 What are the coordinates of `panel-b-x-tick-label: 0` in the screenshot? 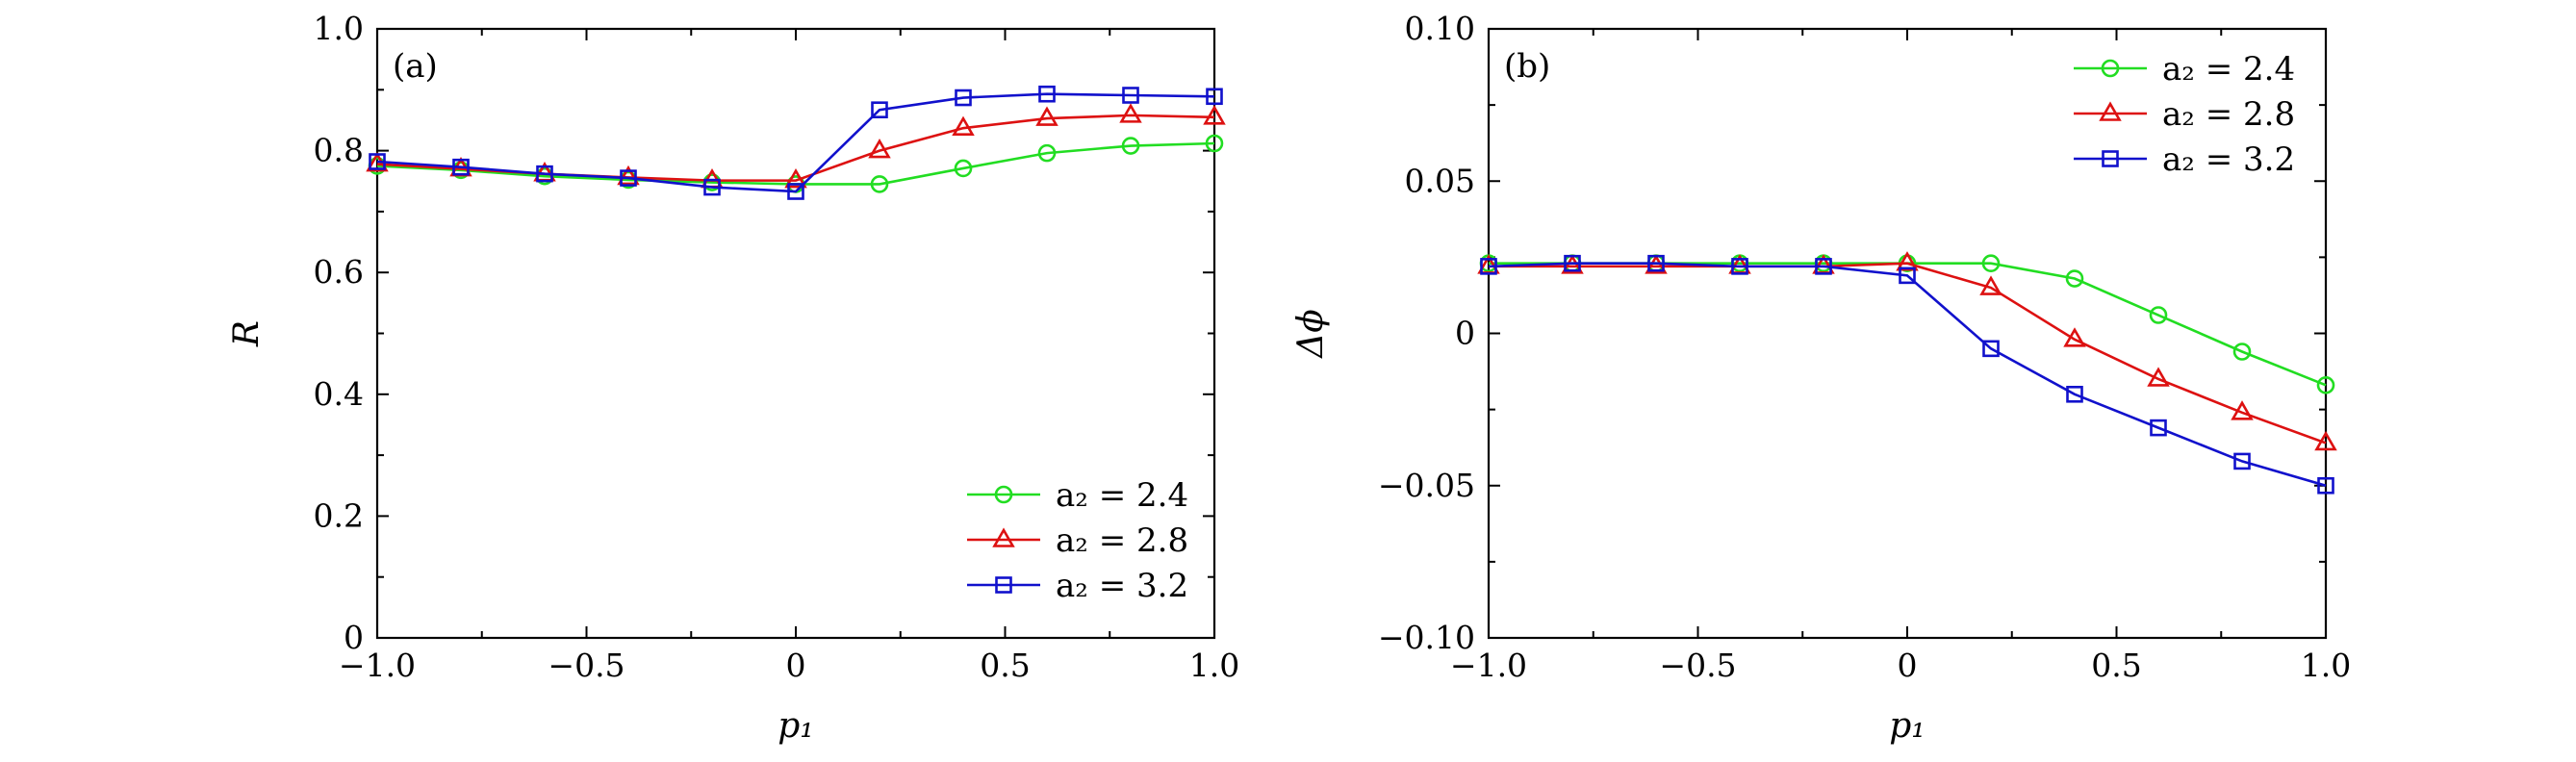 It's located at (1908, 665).